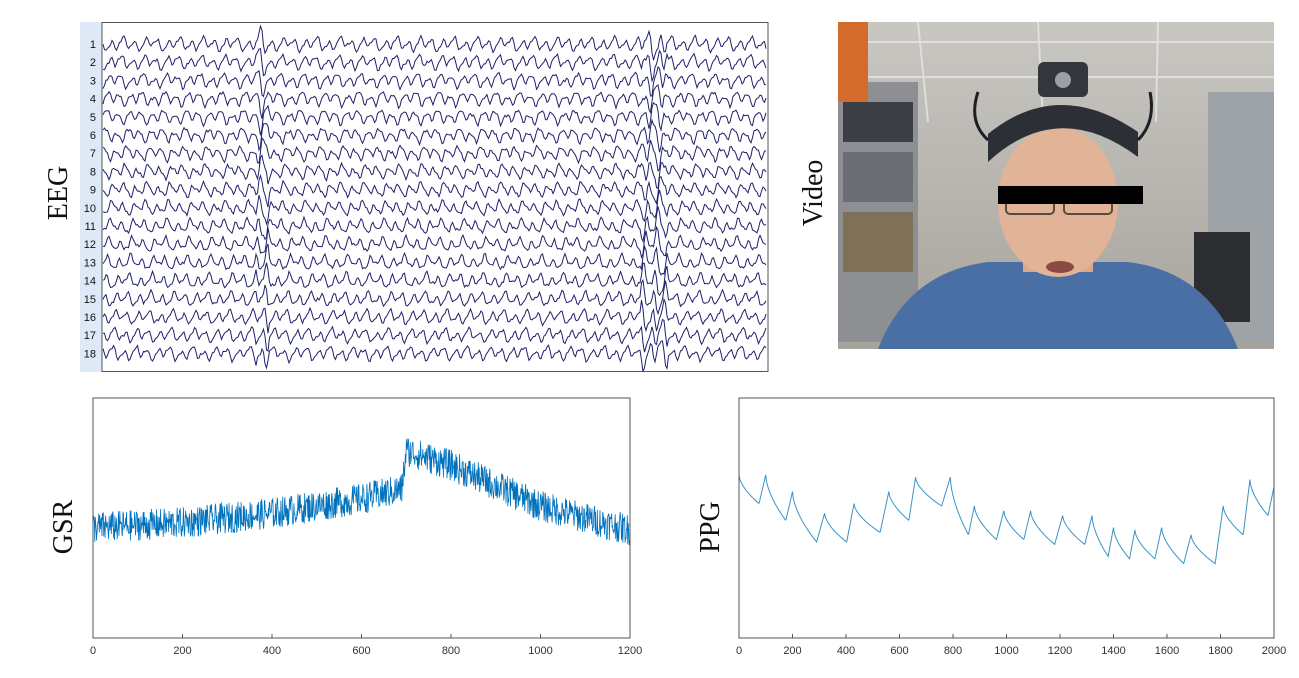  I want to click on eeg-channel-label: 6, so click(93, 136).